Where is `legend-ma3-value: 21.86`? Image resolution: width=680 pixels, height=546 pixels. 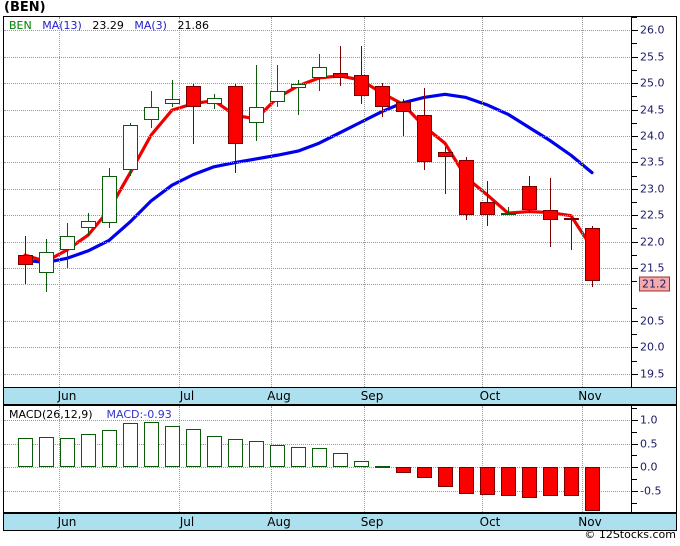
legend-ma3-value: 21.86 is located at coordinates (193, 25).